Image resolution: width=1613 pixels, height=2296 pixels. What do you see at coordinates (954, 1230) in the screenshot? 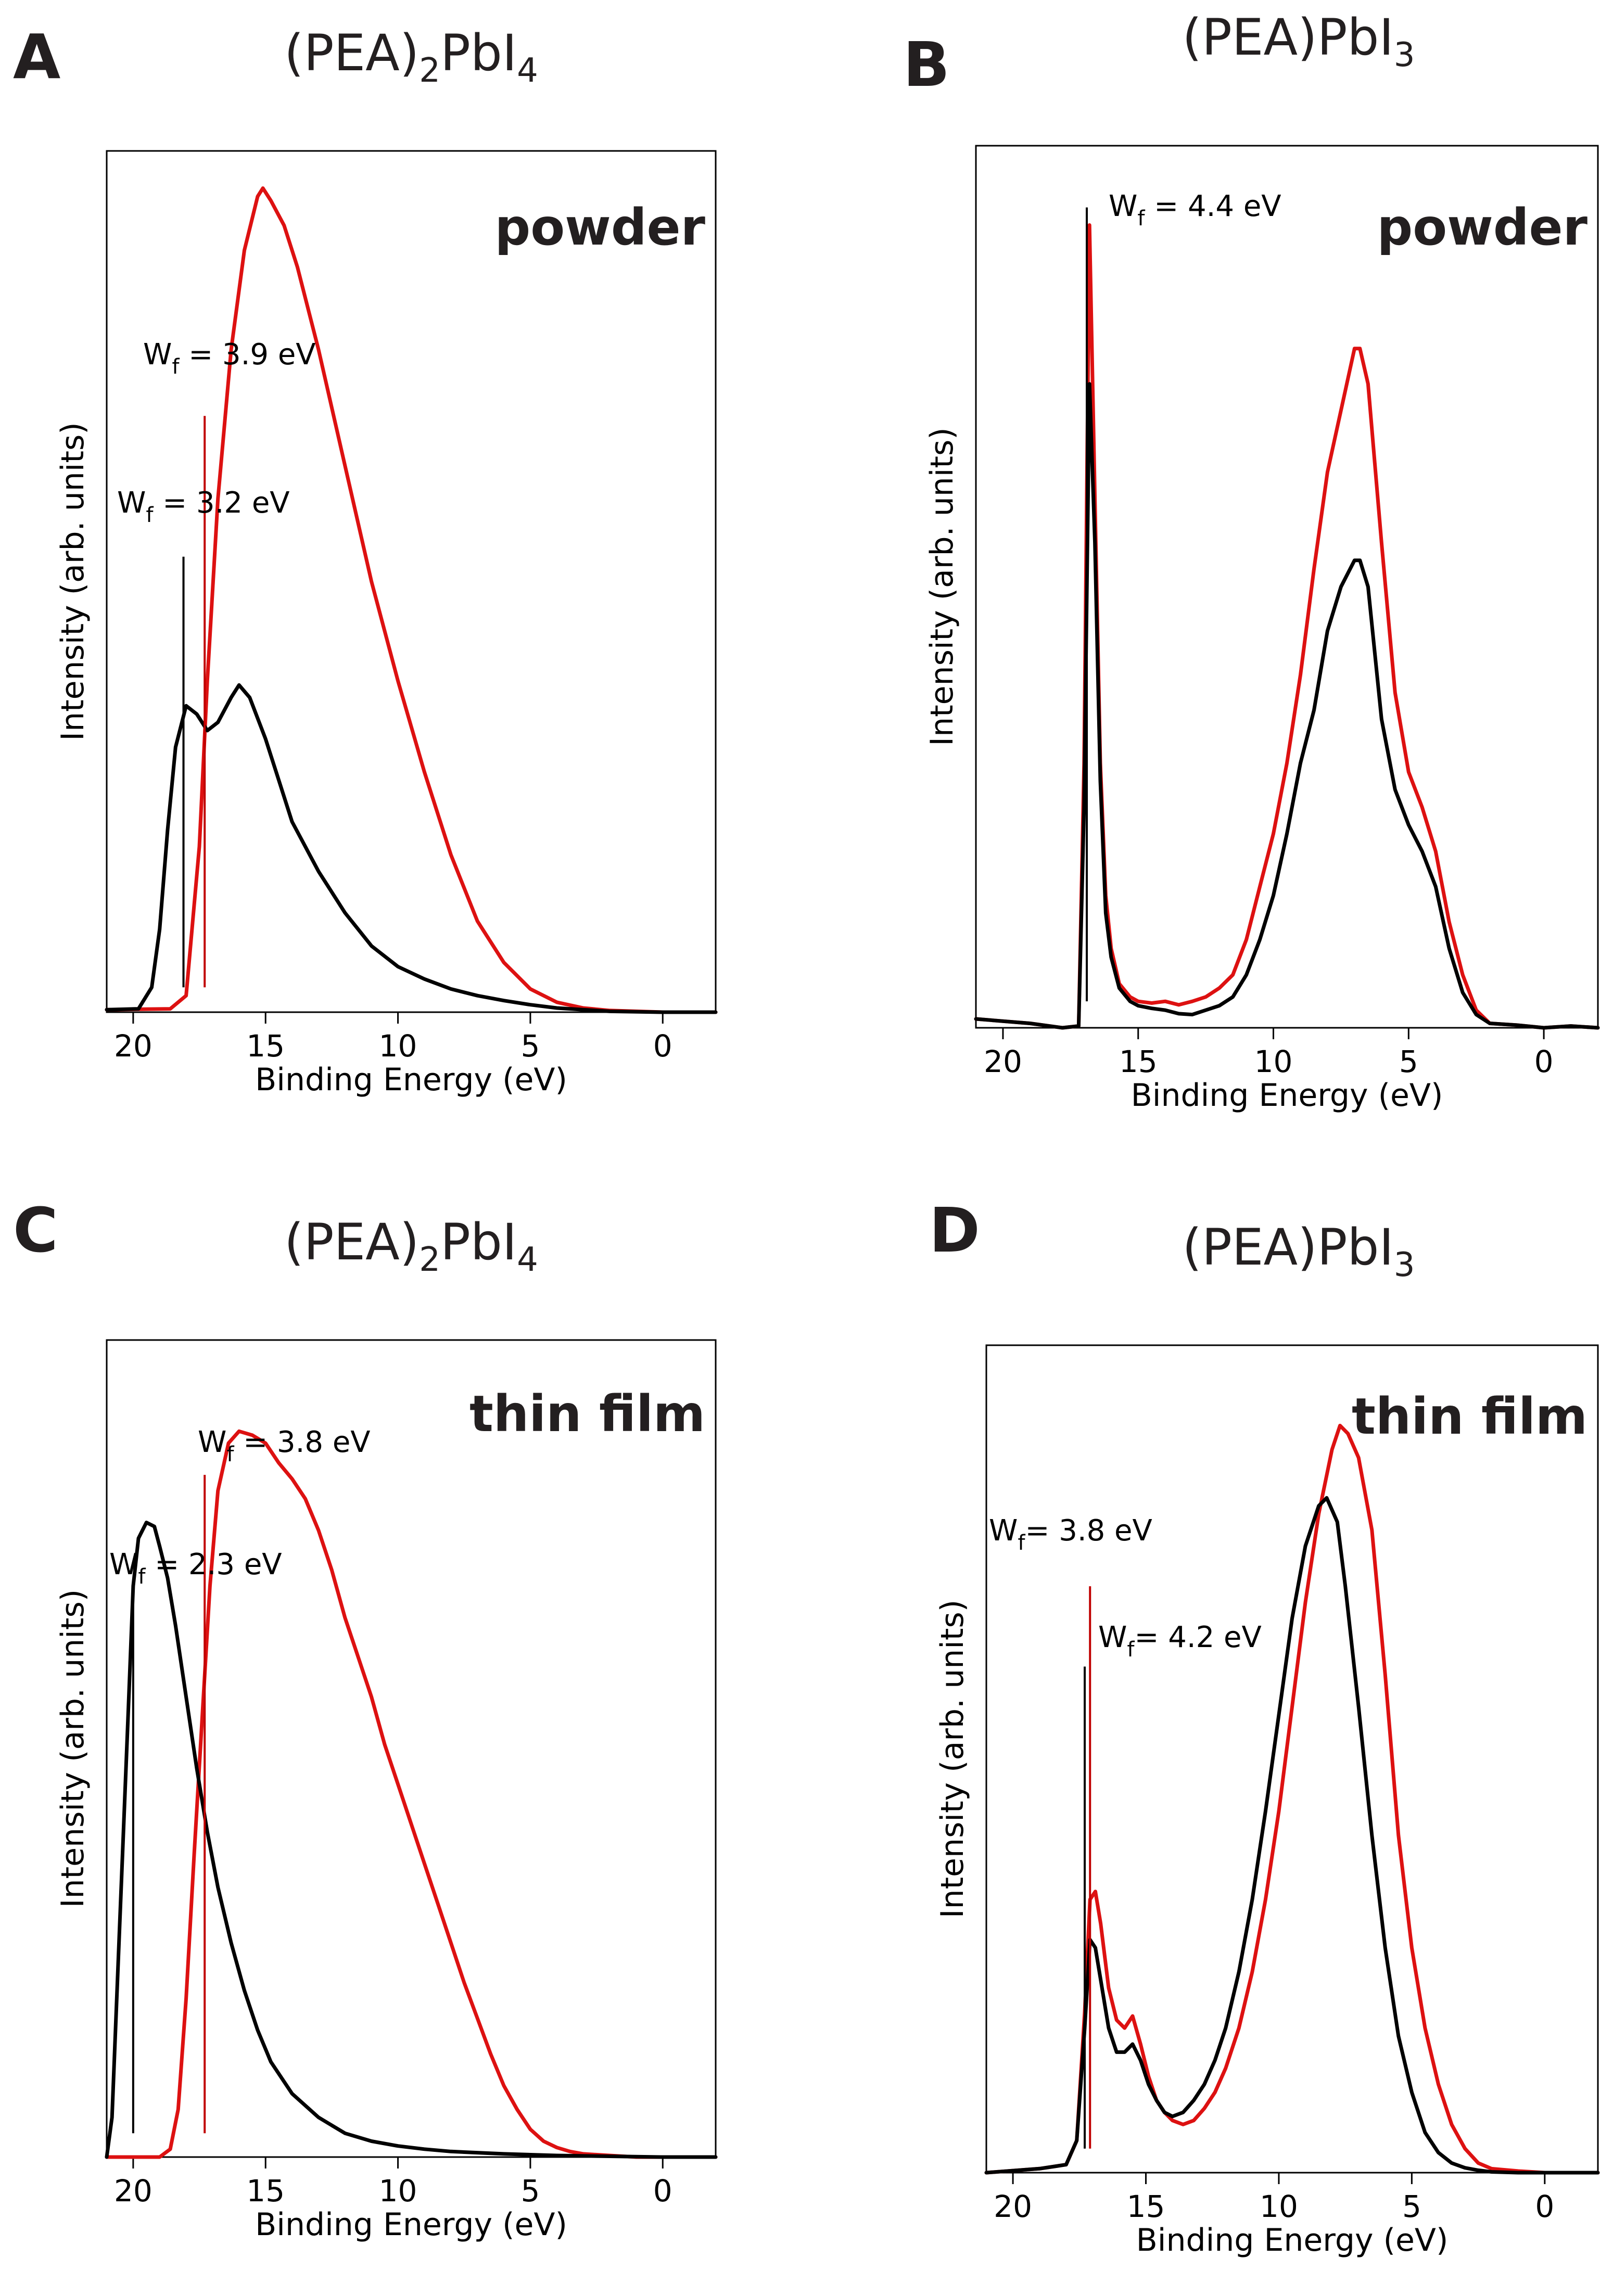
I see `panel-letter: D` at bounding box center [954, 1230].